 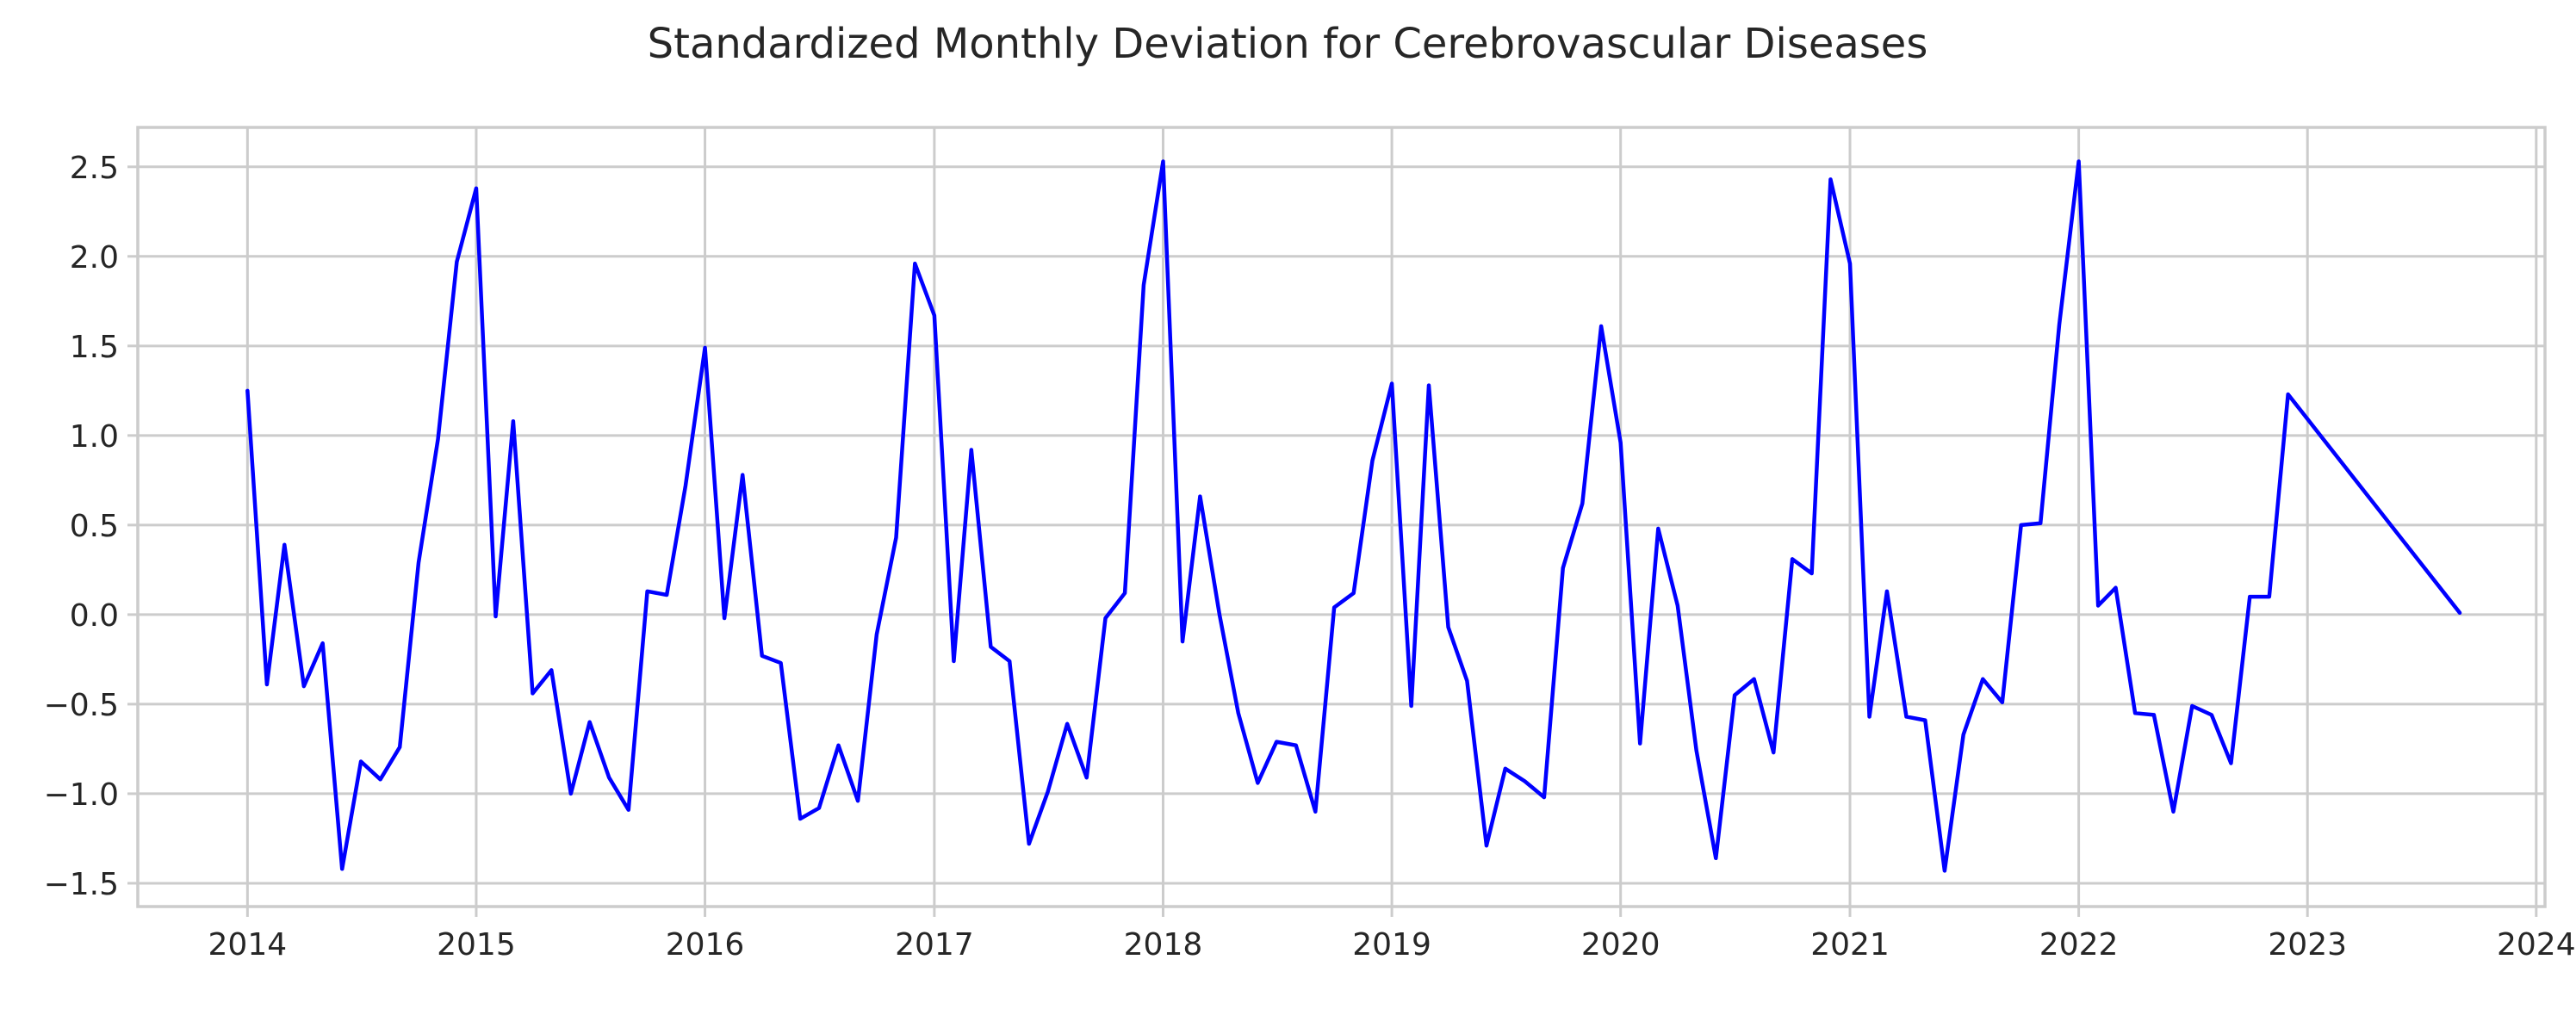 What do you see at coordinates (82, 884) in the screenshot?
I see `y-tick-label: −1.5` at bounding box center [82, 884].